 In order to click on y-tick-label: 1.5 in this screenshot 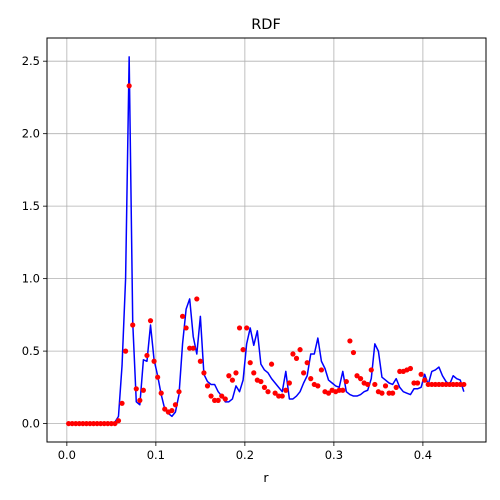, I will do `click(31, 206)`.